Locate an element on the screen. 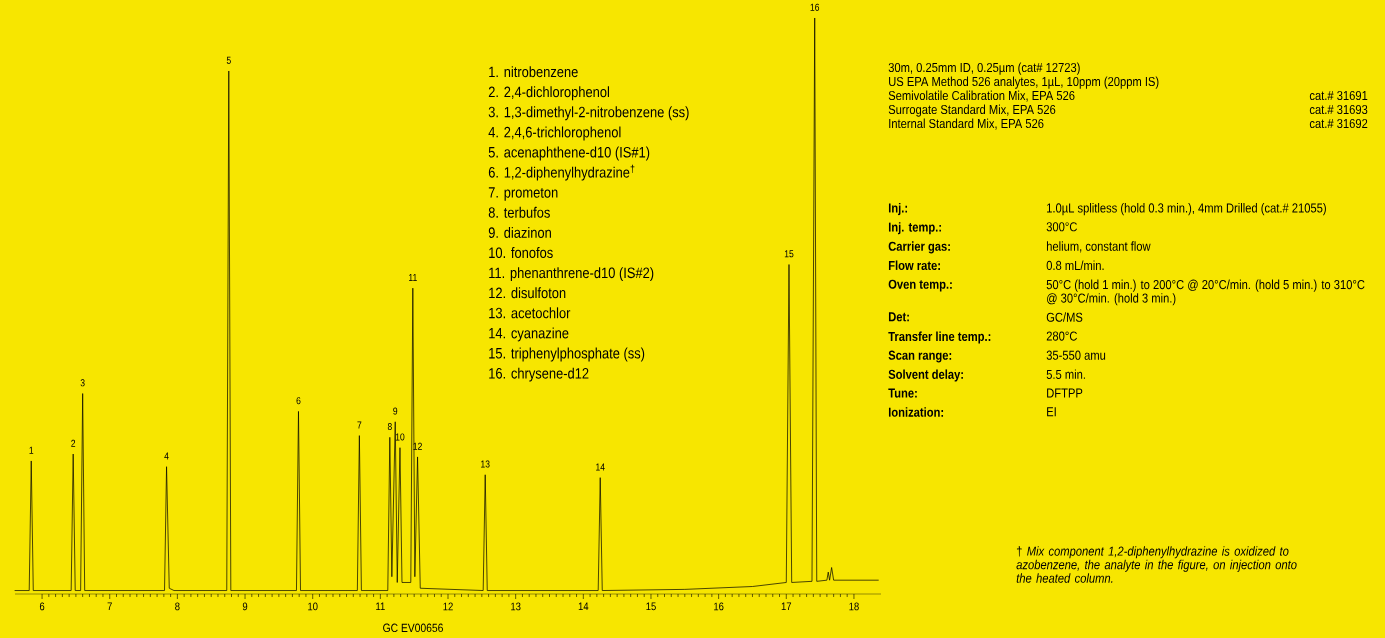 The height and width of the screenshot is (638, 1385). annotation: 13. acetochlor is located at coordinates (530, 313).